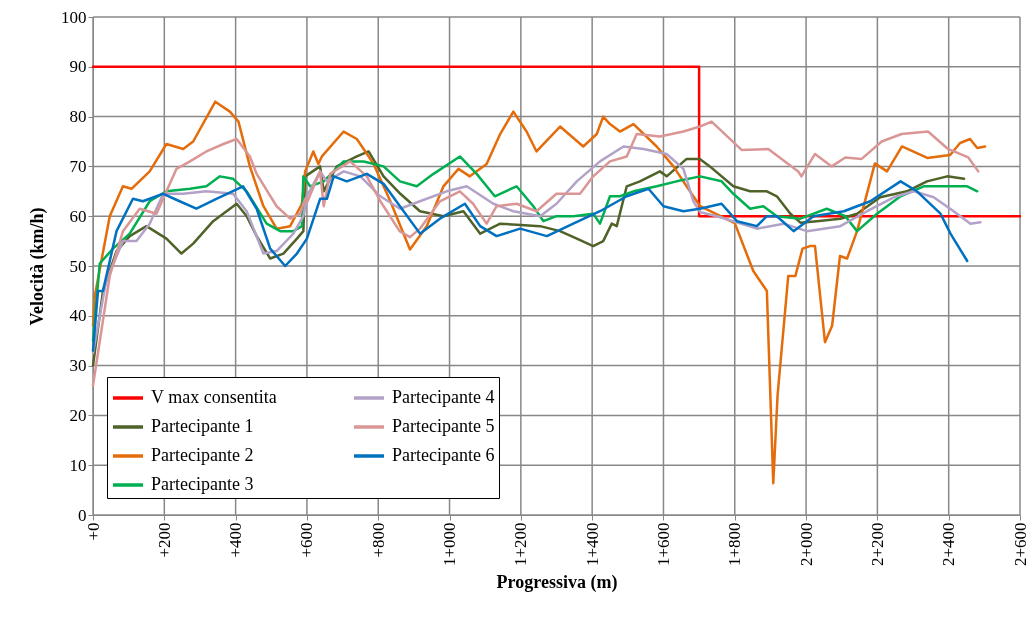 This screenshot has width=1030, height=625. I want to click on x-tick-label: 1+400, so click(592, 544).